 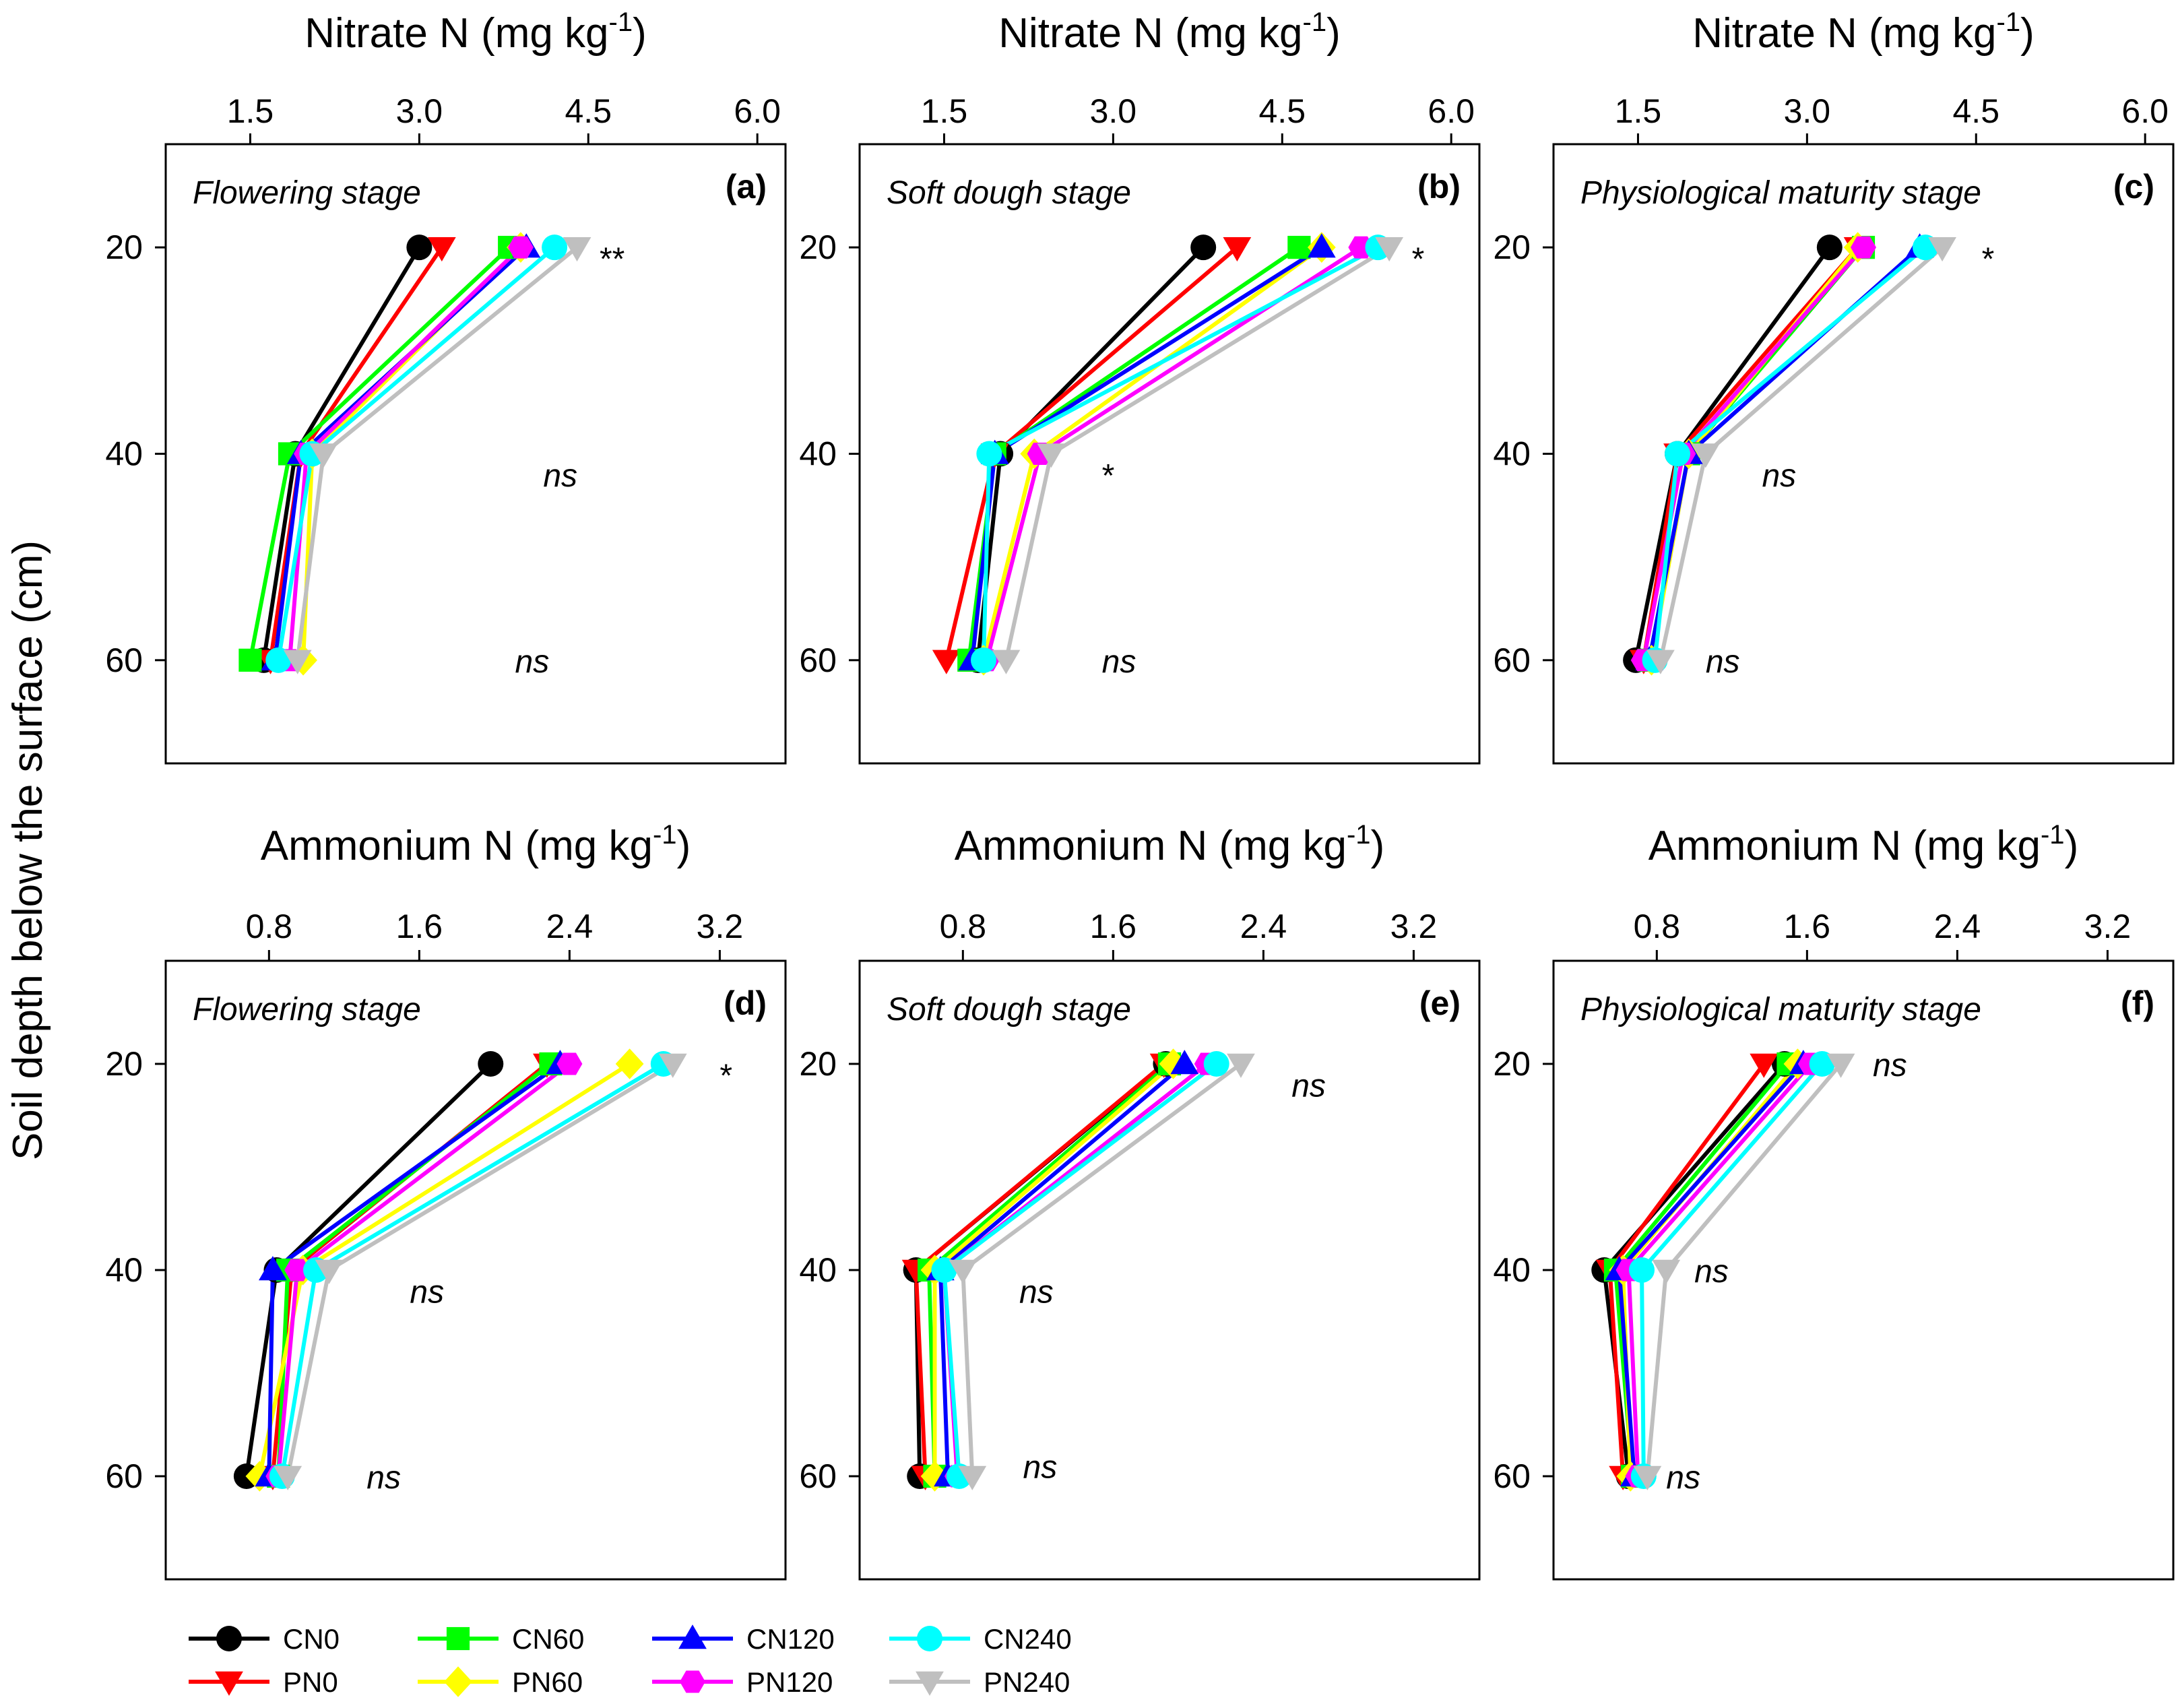 What do you see at coordinates (491, 1064) in the screenshot?
I see `marker-CN0` at bounding box center [491, 1064].